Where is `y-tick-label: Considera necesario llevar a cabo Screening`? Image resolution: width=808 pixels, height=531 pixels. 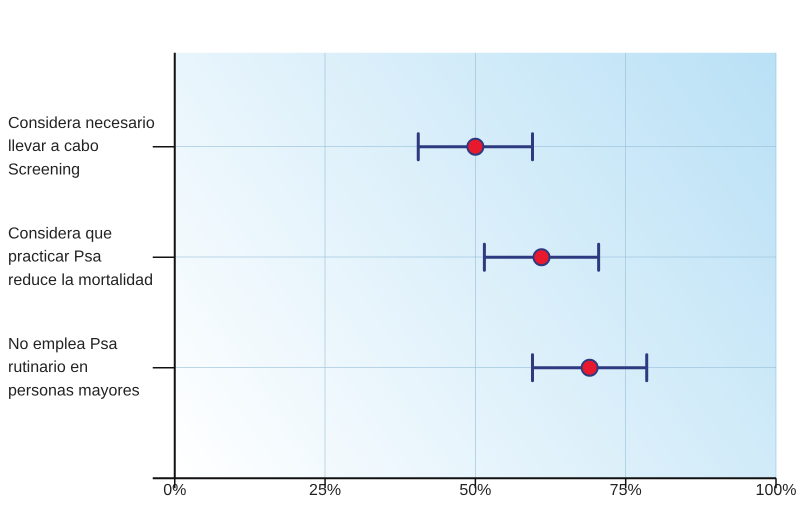
y-tick-label: Considera necesario llevar a cabo Screening is located at coordinates (81, 146).